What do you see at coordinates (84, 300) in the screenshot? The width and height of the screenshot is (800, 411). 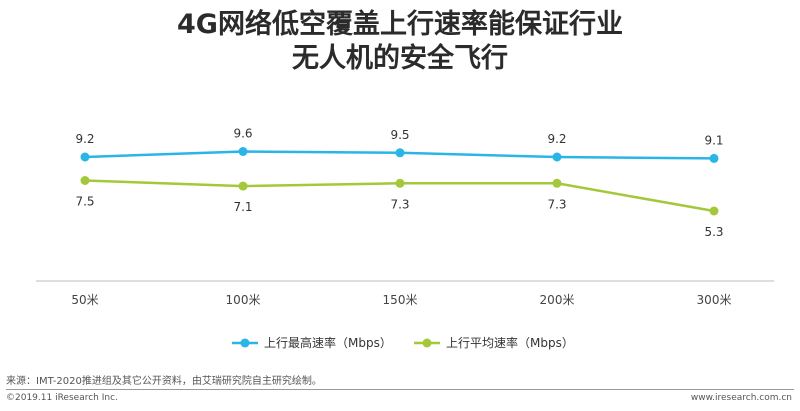 I see `x-tick-label-0: 50米` at bounding box center [84, 300].